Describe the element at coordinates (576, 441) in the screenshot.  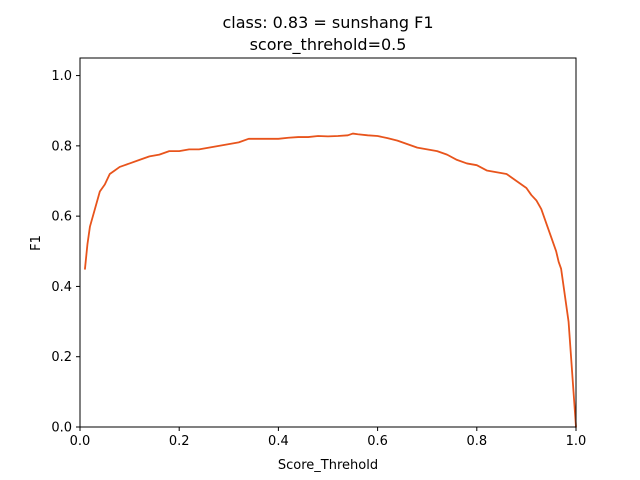
I see `x-tick-label: 1.0` at that location.